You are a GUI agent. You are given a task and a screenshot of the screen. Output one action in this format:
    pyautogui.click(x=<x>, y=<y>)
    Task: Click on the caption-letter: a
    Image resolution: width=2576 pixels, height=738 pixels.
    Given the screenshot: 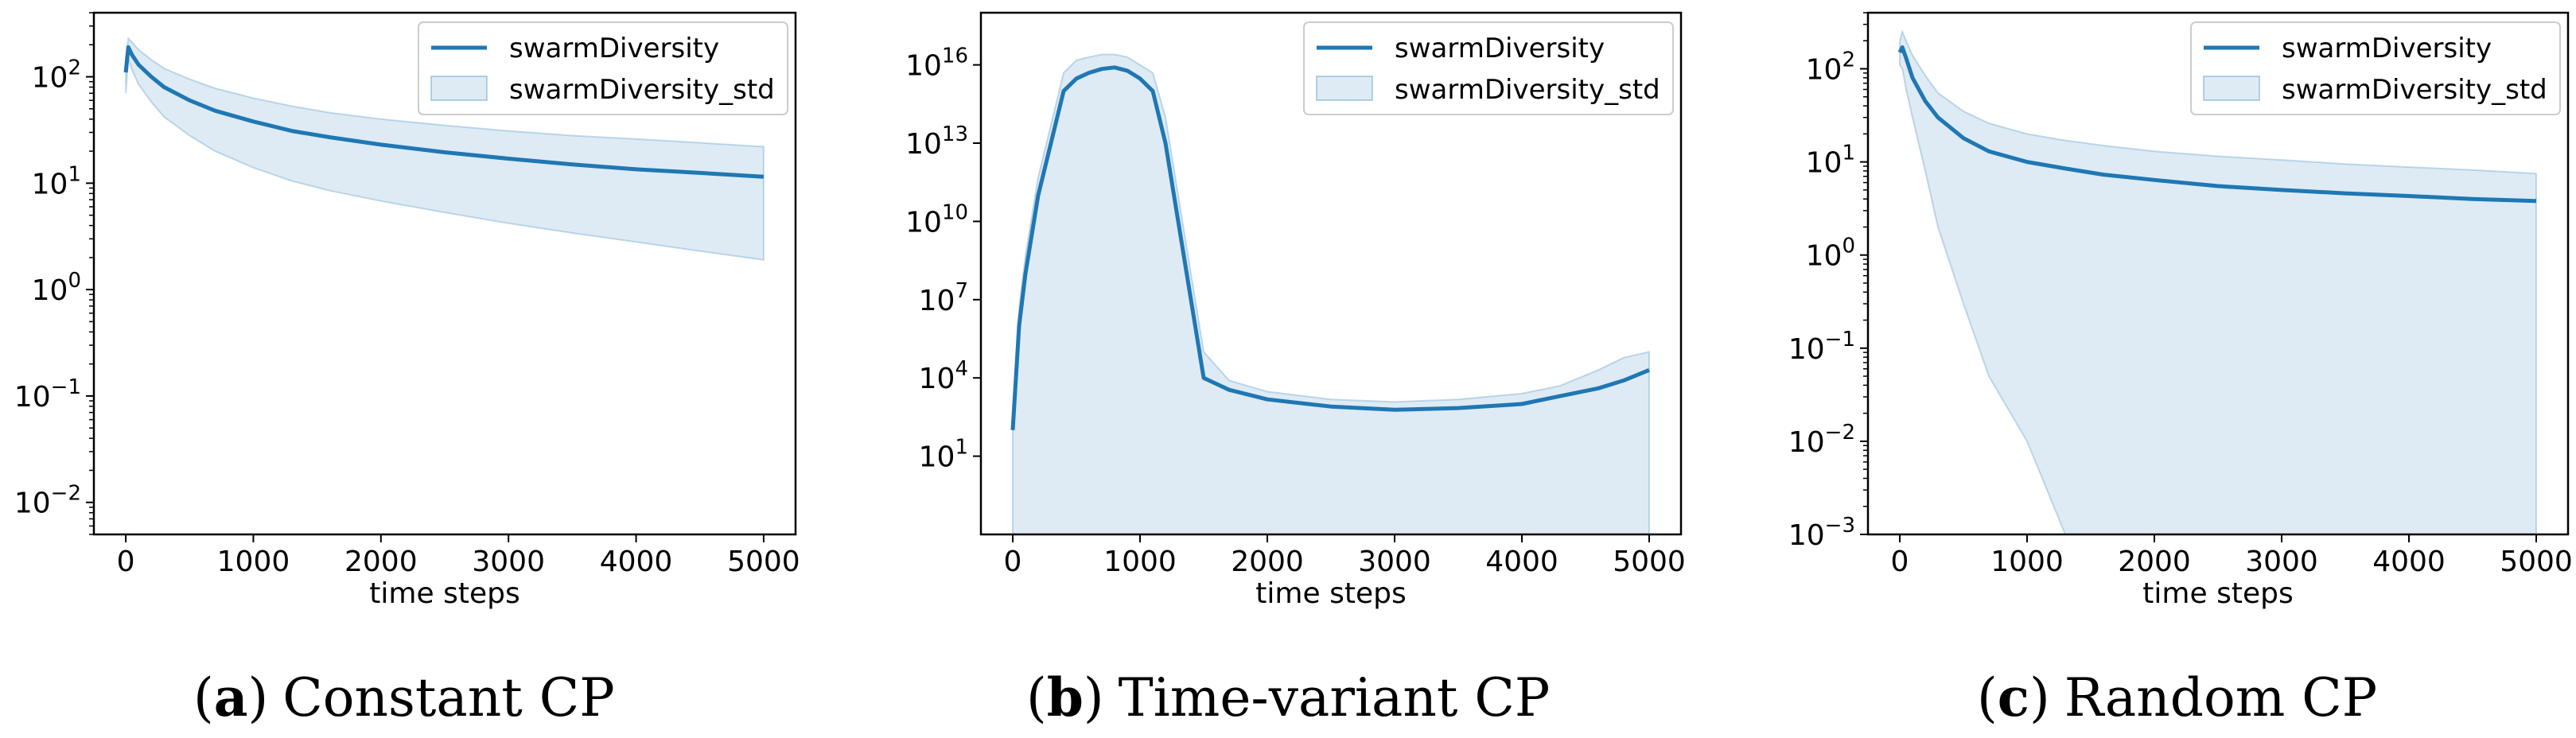 What is the action you would take?
    pyautogui.click(x=231, y=697)
    